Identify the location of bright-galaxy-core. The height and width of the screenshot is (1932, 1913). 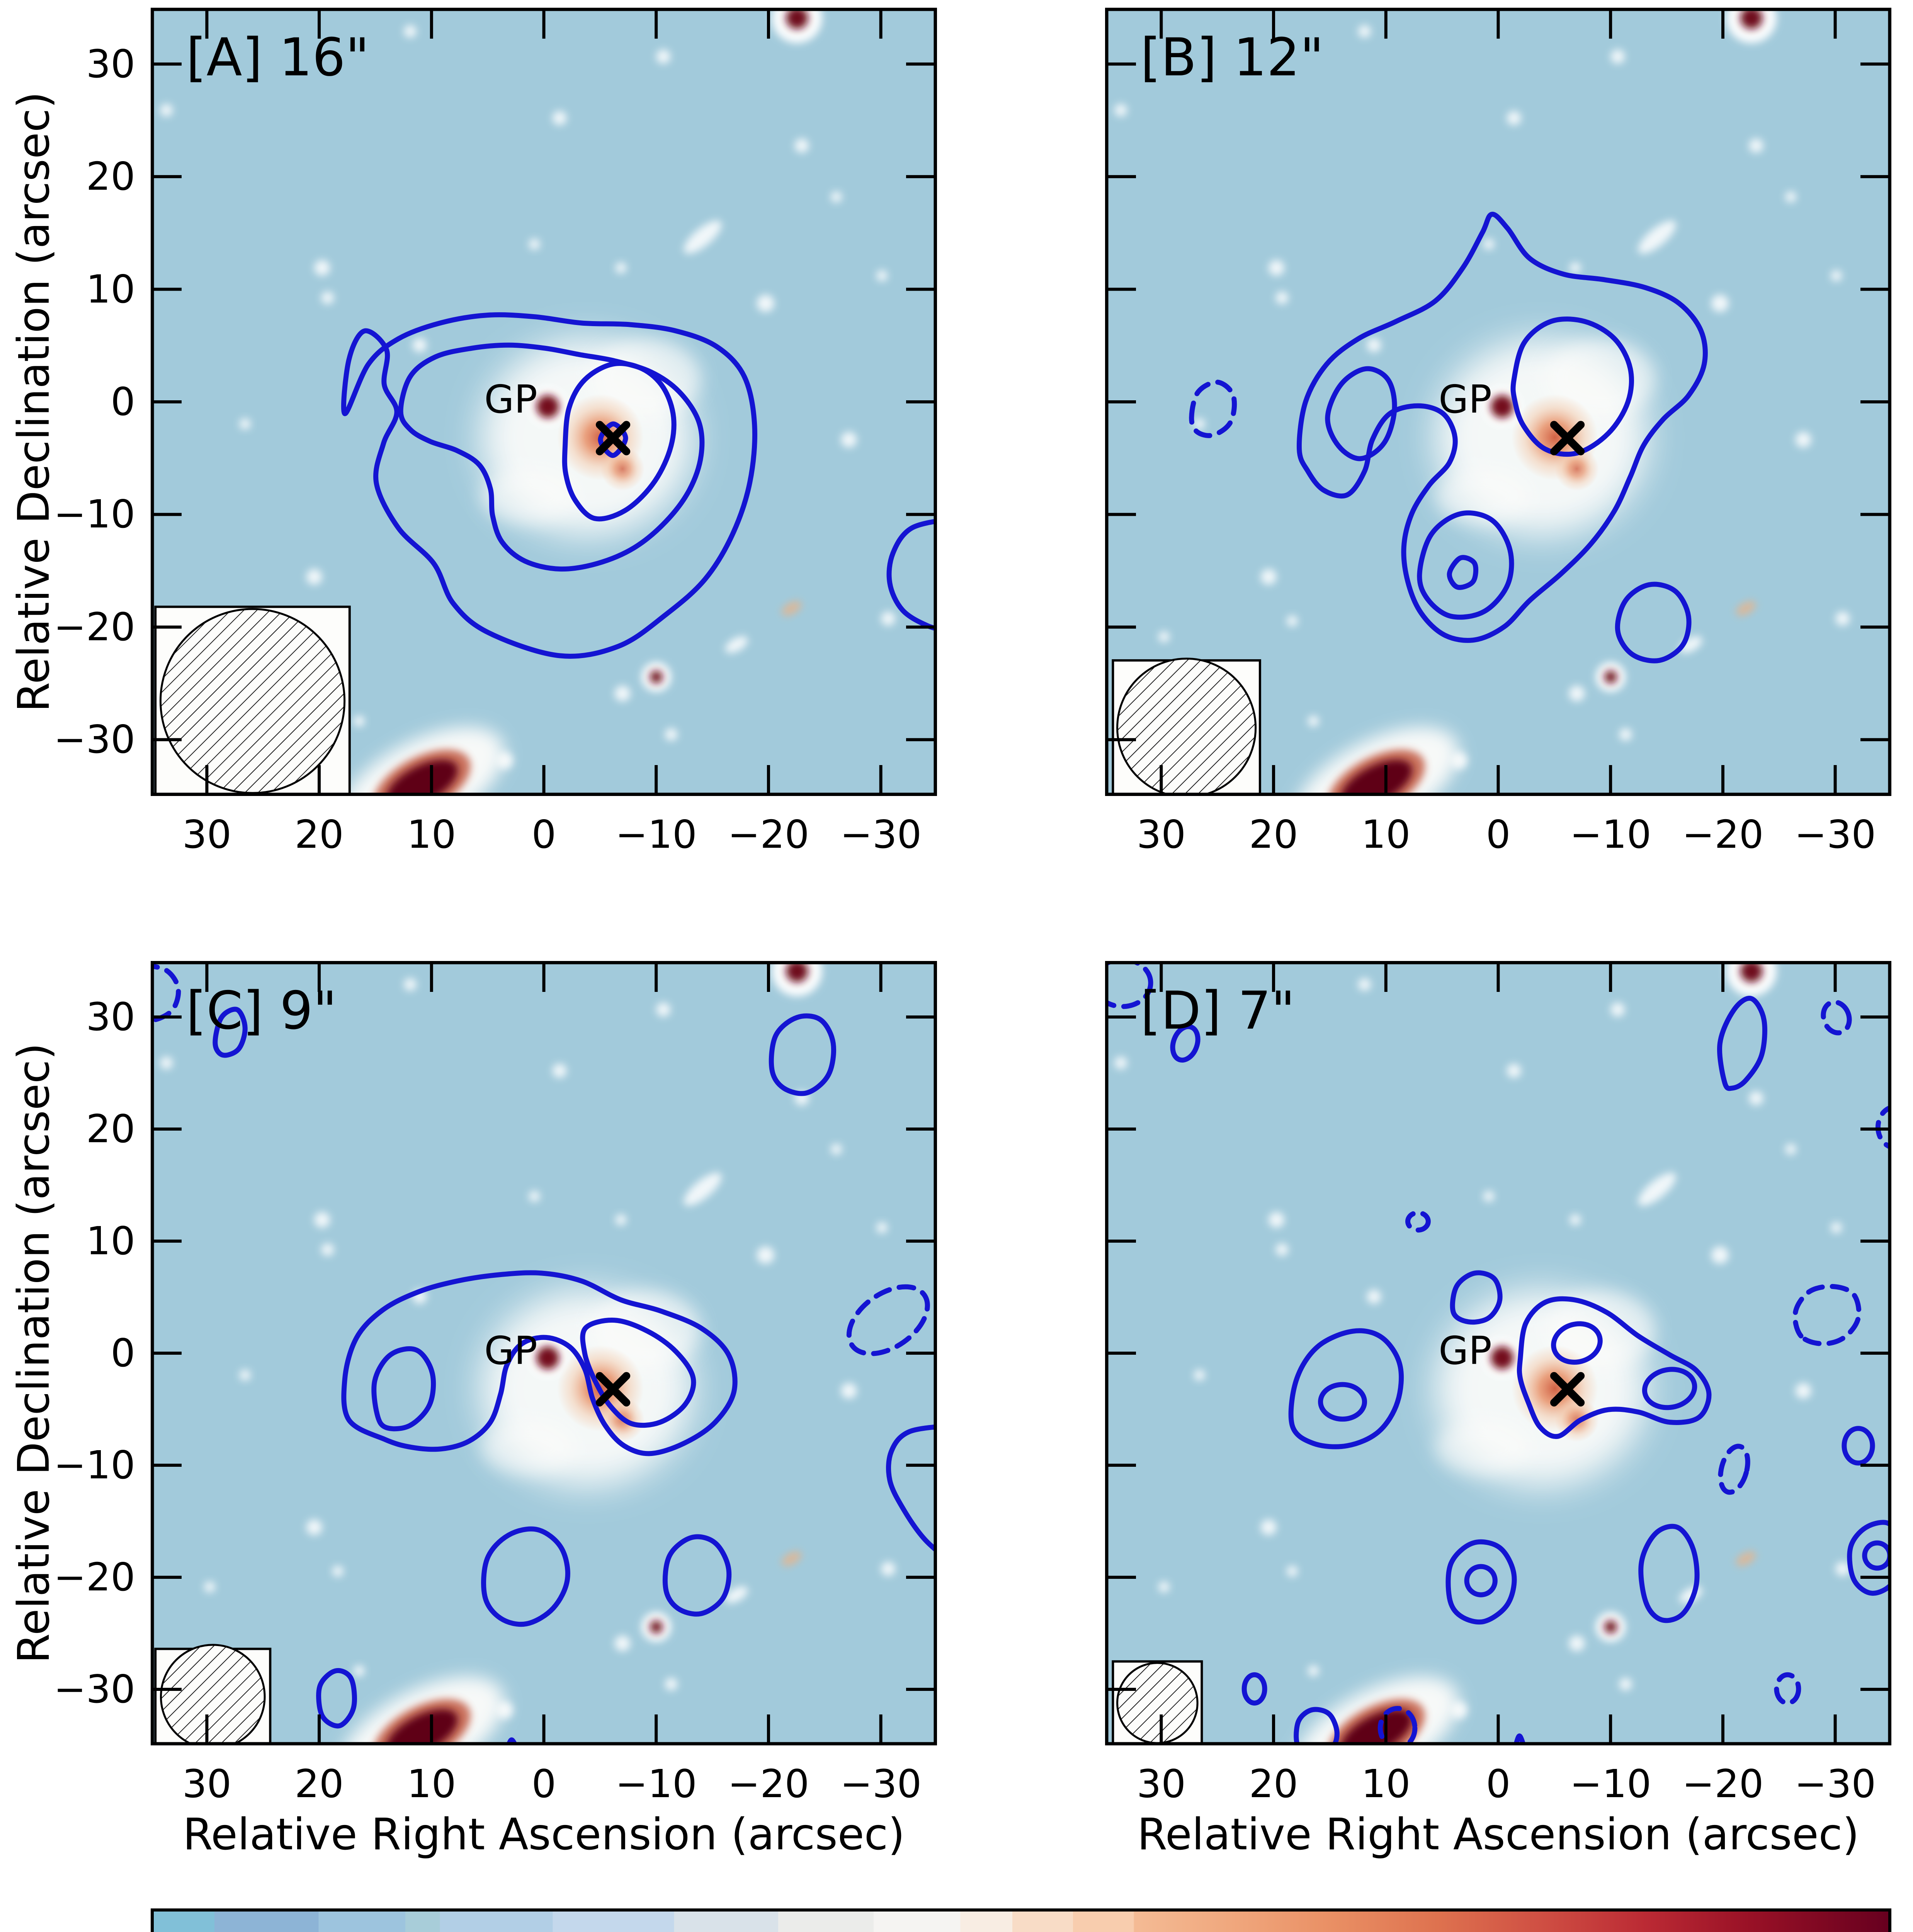
(1376, 1727).